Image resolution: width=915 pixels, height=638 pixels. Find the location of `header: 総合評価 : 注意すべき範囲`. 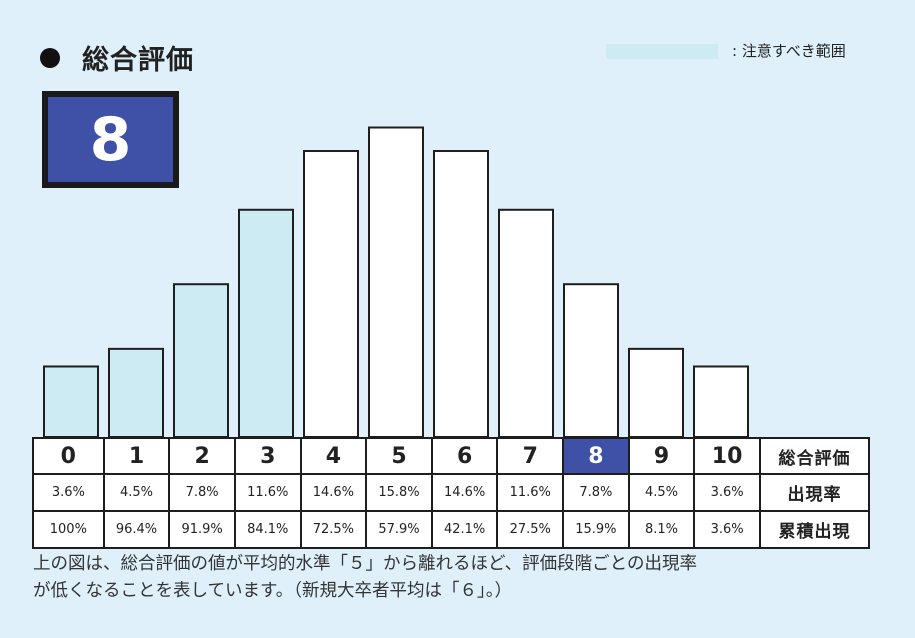

header: 総合評価 : 注意すべき範囲 is located at coordinates (457, 45).